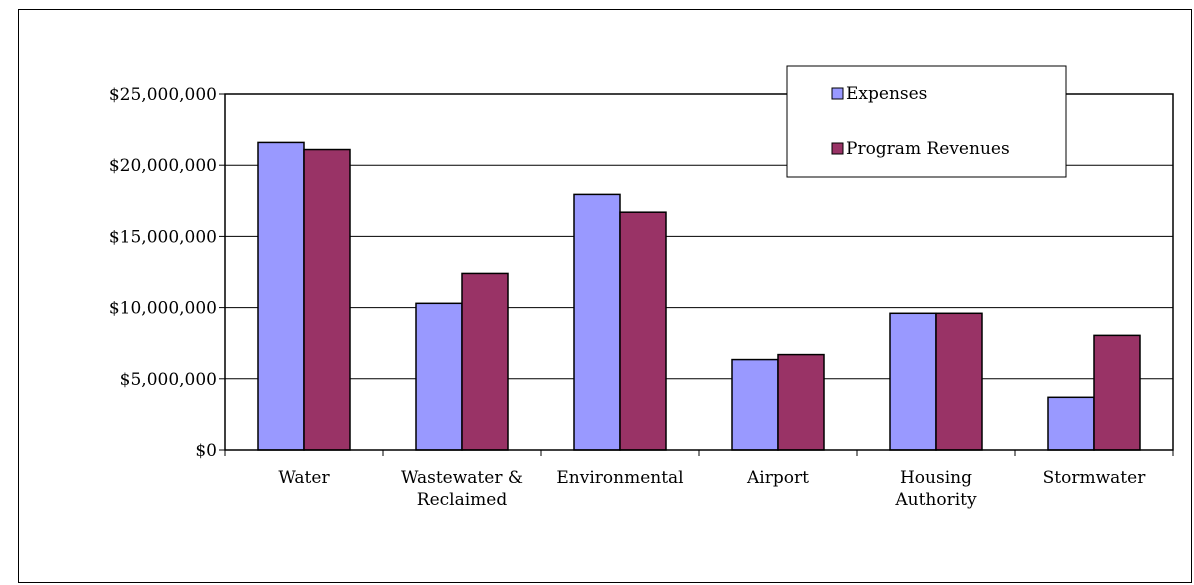  I want to click on legend-box, so click(926, 121).